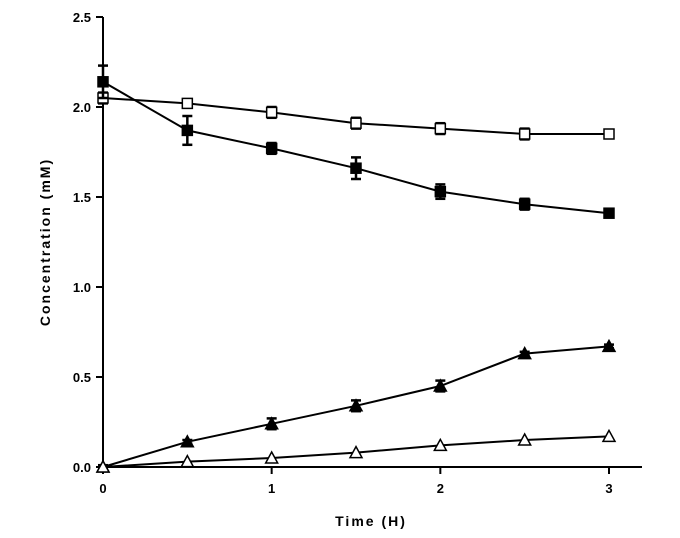 The width and height of the screenshot is (680, 538). What do you see at coordinates (45, 242) in the screenshot?
I see `y-axis-title: Concentration (mM)` at bounding box center [45, 242].